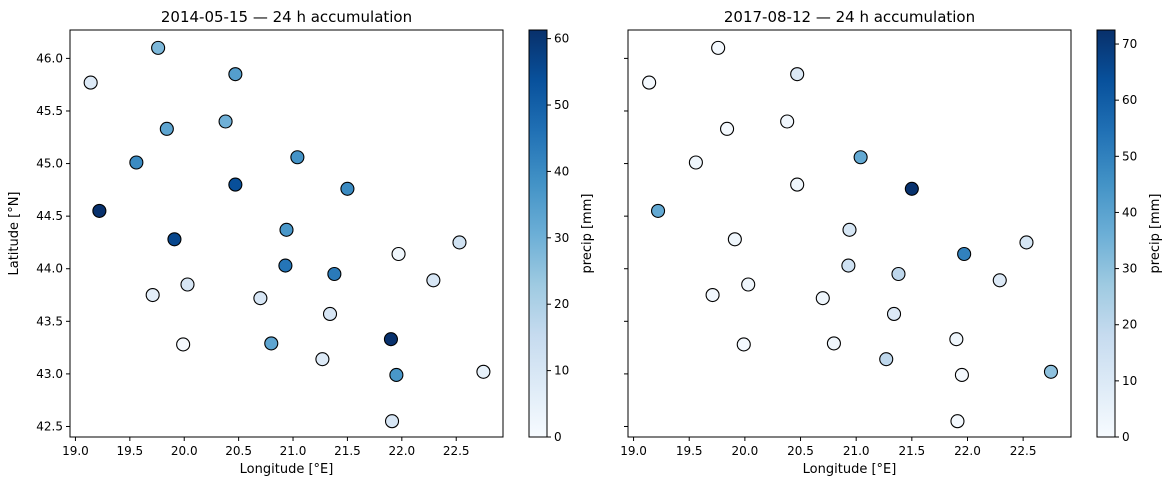 This screenshot has width=1173, height=494. What do you see at coordinates (911, 451) in the screenshot?
I see `x-tick-label: 21.5` at bounding box center [911, 451].